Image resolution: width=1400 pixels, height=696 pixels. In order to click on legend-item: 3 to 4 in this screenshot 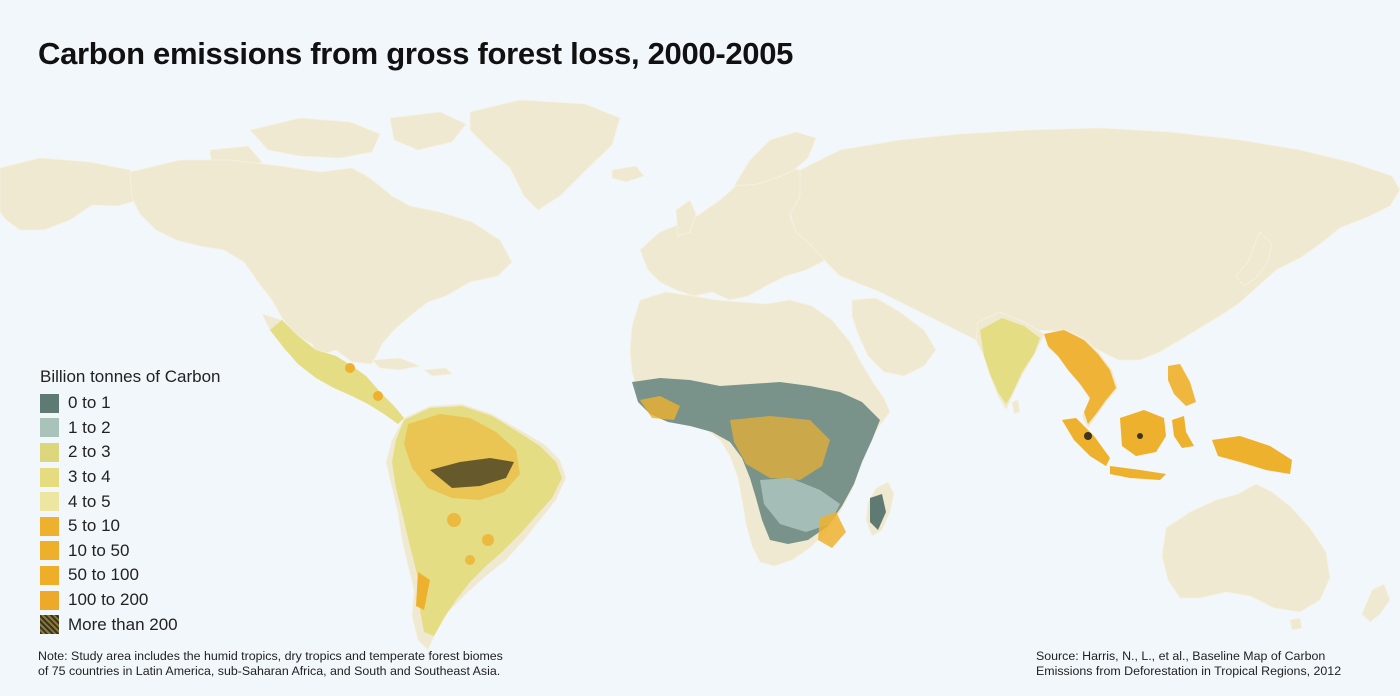, I will do `click(130, 477)`.